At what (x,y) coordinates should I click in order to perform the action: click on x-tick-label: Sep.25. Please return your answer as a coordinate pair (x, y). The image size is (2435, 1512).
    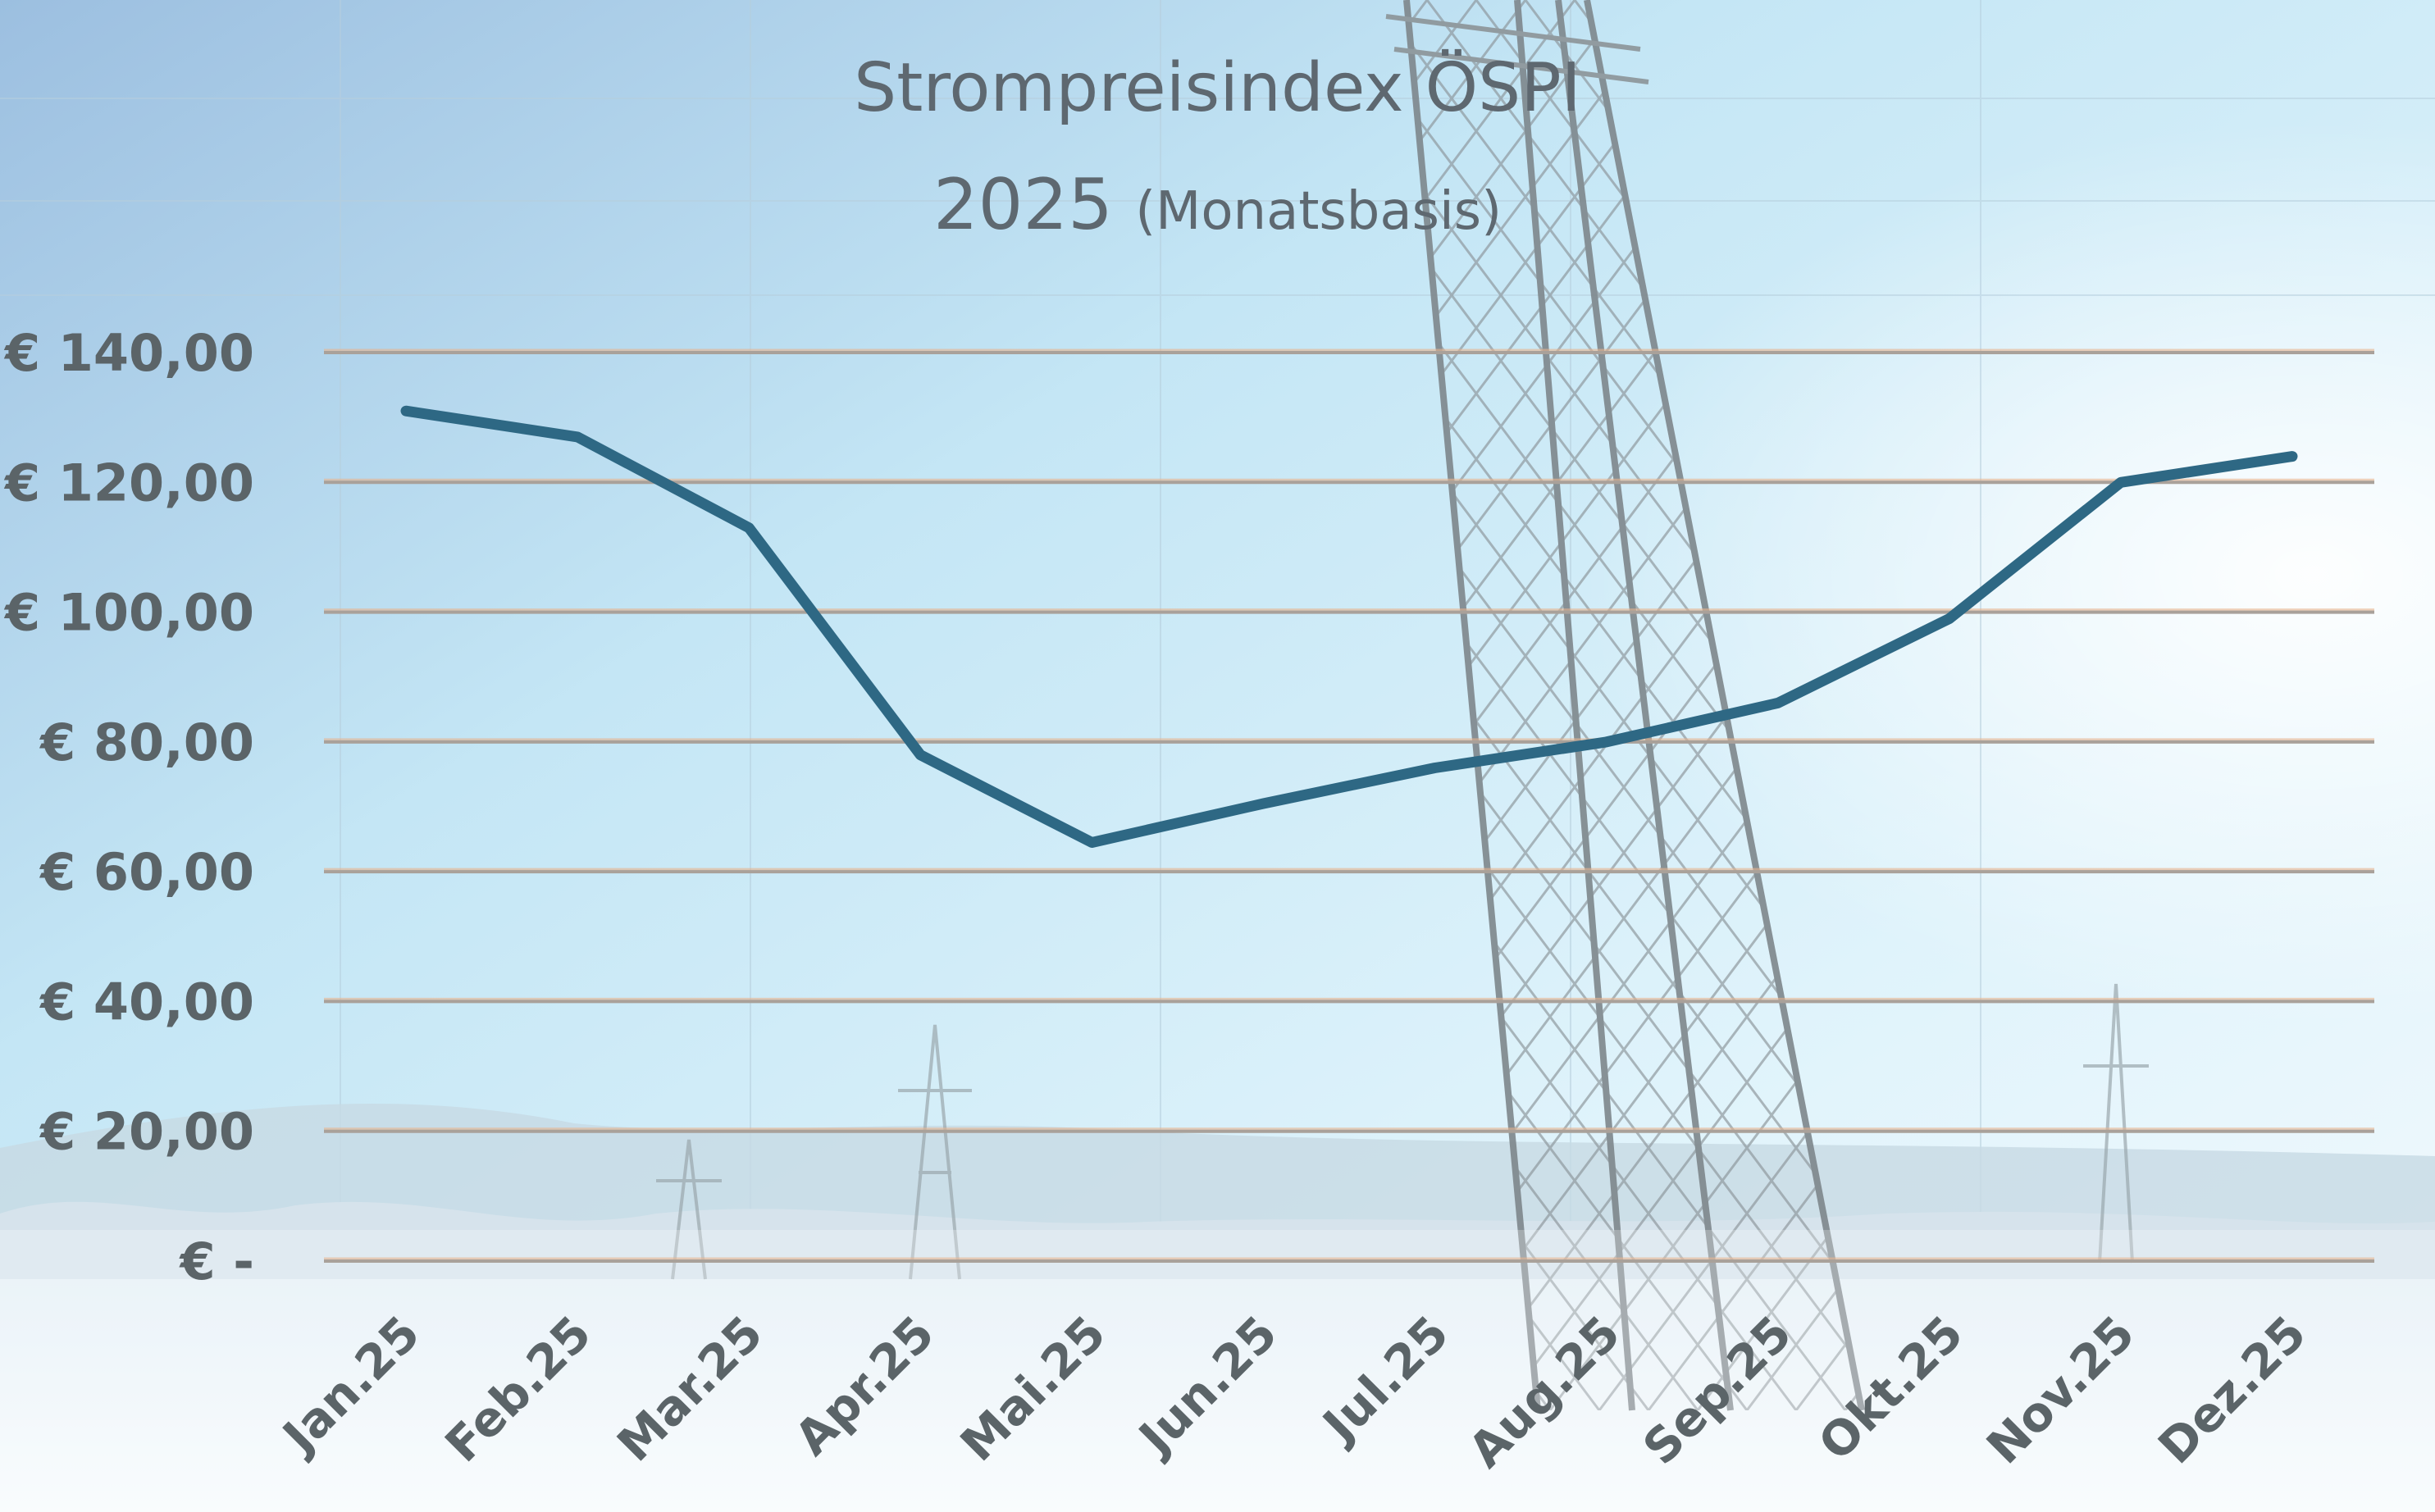
    Looking at the image, I should click on (1717, 1390).